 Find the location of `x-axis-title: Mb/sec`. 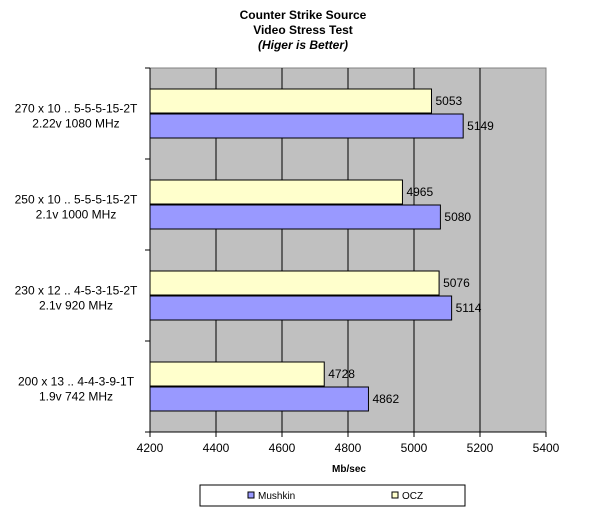

x-axis-title: Mb/sec is located at coordinates (349, 469).